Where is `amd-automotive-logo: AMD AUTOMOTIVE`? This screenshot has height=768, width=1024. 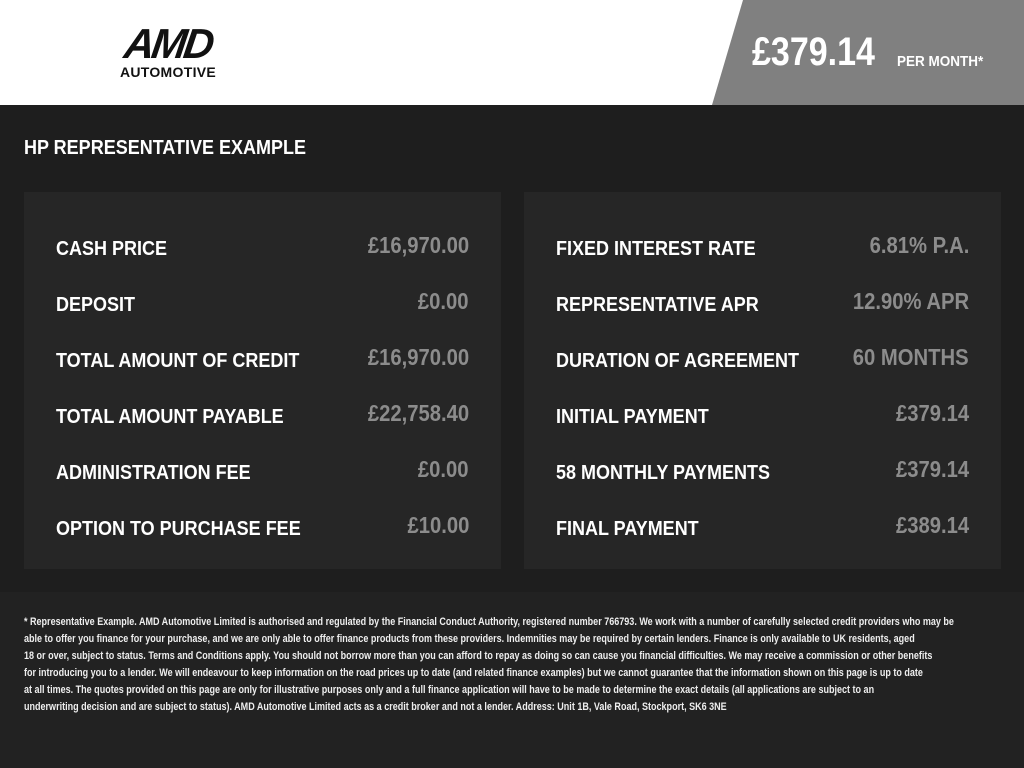 amd-automotive-logo: AMD AUTOMOTIVE is located at coordinates (168, 50).